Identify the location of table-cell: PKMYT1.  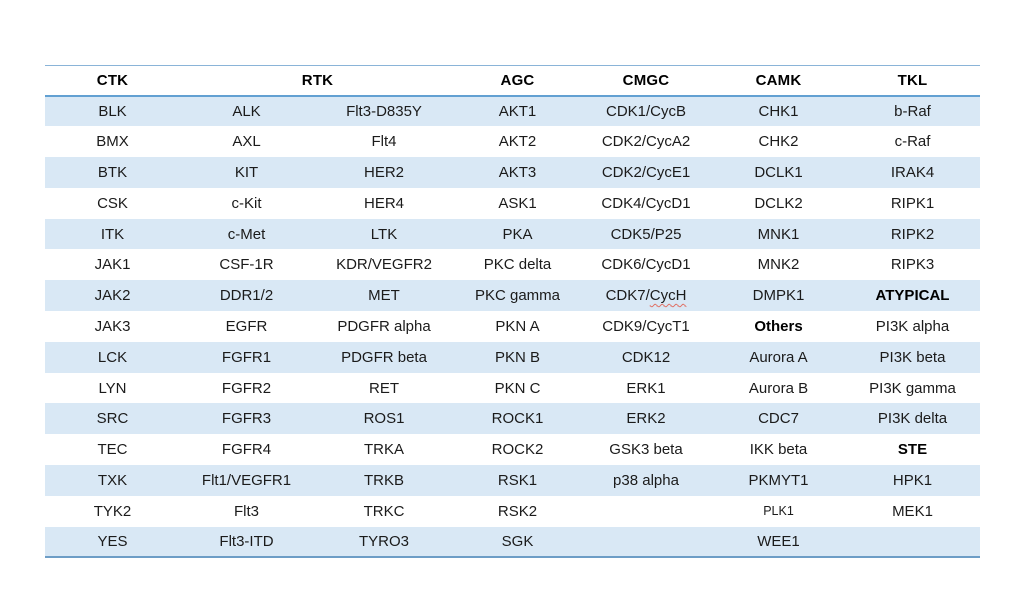
(778, 480).